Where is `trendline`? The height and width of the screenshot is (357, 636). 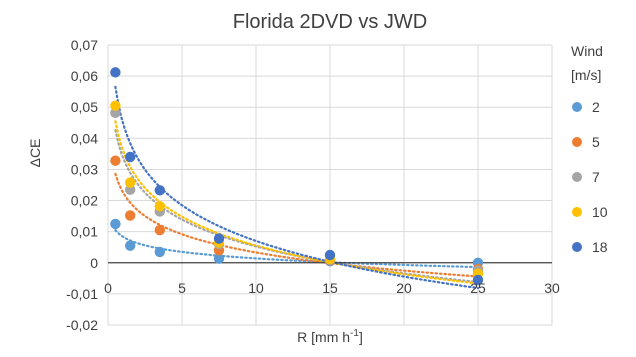 trendline is located at coordinates (297, 249).